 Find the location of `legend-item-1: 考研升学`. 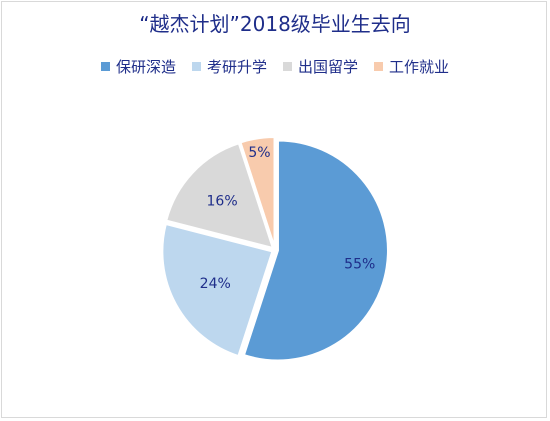

legend-item-1: 考研升学 is located at coordinates (229, 66).